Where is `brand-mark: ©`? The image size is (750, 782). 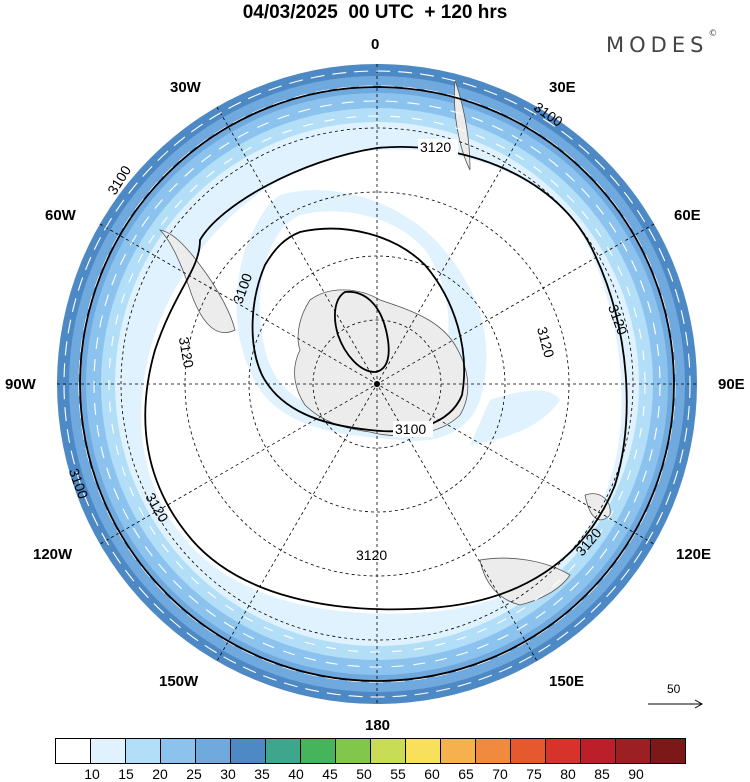 brand-mark: © is located at coordinates (713, 34).